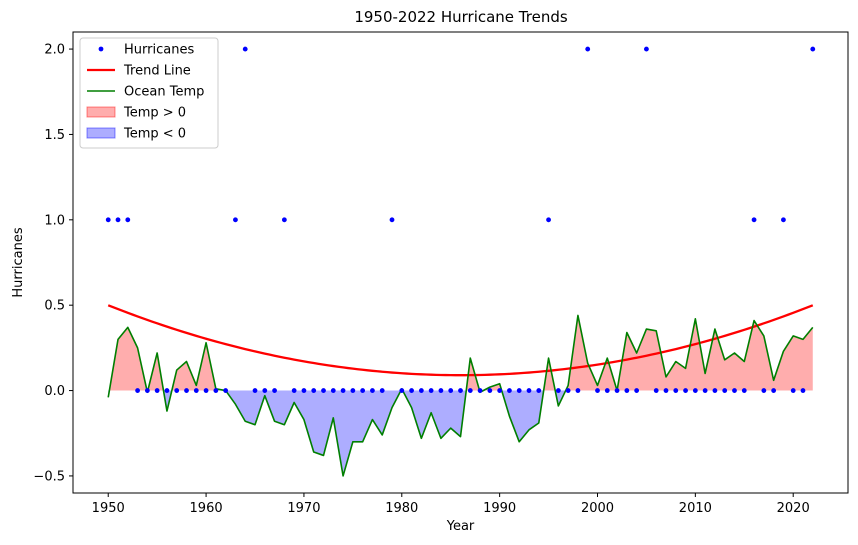 The height and width of the screenshot is (545, 858). Describe the element at coordinates (154, 113) in the screenshot. I see `legend-label: Temp > 0` at that location.